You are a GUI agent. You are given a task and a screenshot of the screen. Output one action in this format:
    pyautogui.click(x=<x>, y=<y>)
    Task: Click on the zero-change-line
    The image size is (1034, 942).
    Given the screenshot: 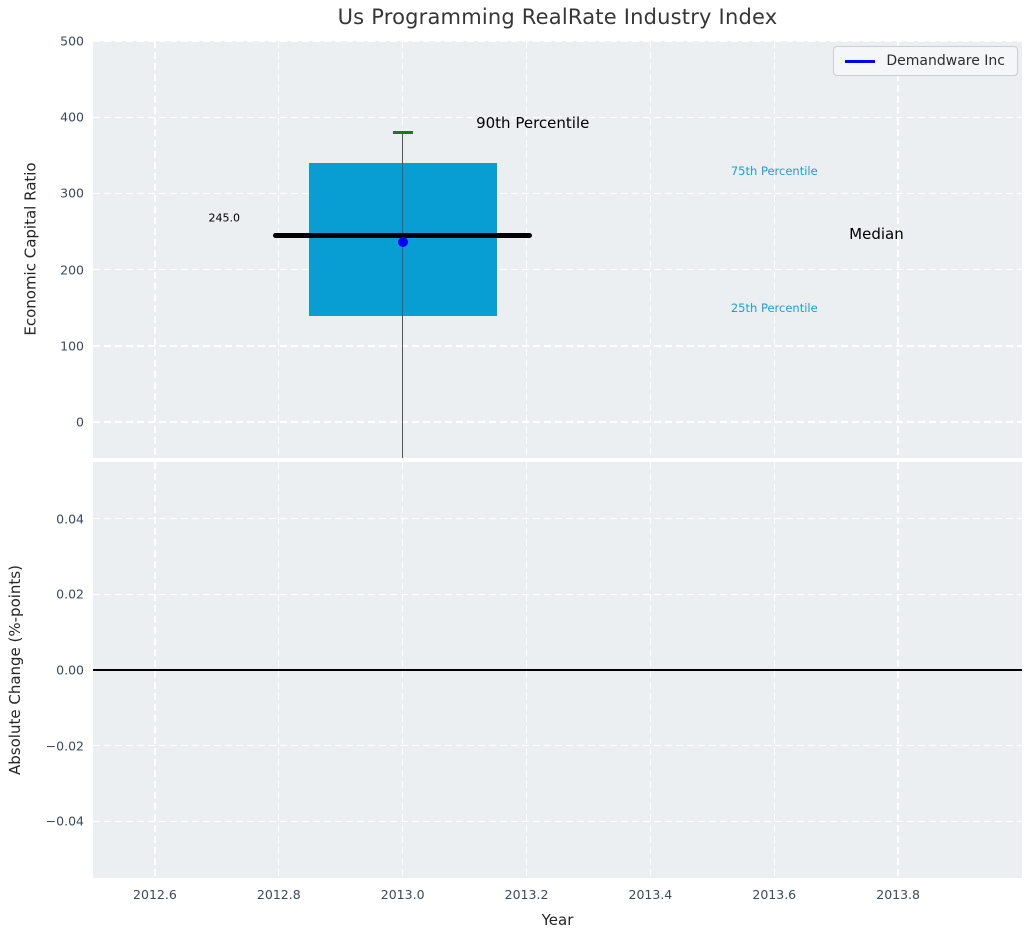 What is the action you would take?
    pyautogui.click(x=557, y=670)
    